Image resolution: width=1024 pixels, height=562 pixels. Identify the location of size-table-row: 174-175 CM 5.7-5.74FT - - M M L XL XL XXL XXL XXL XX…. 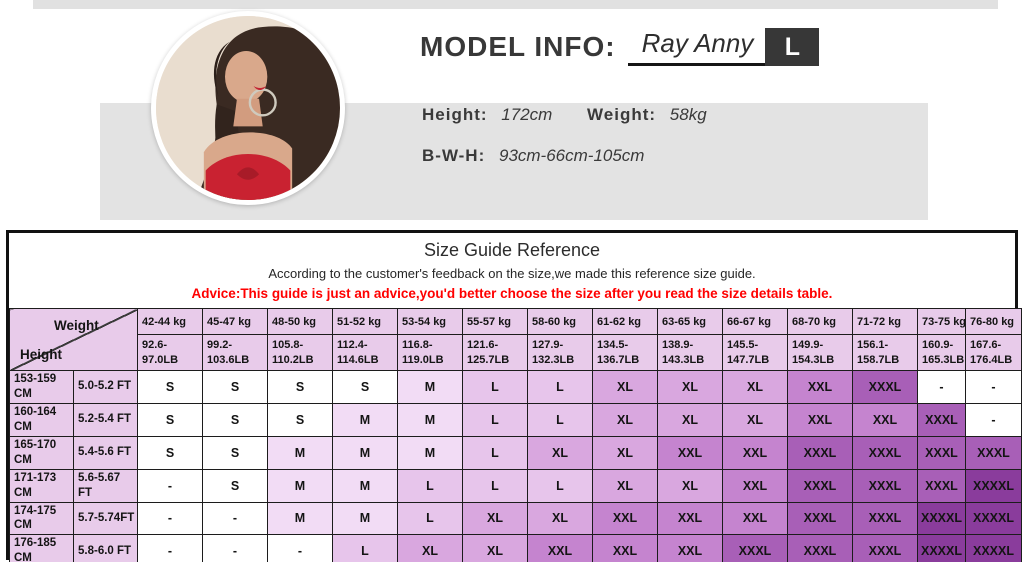
(515, 518).